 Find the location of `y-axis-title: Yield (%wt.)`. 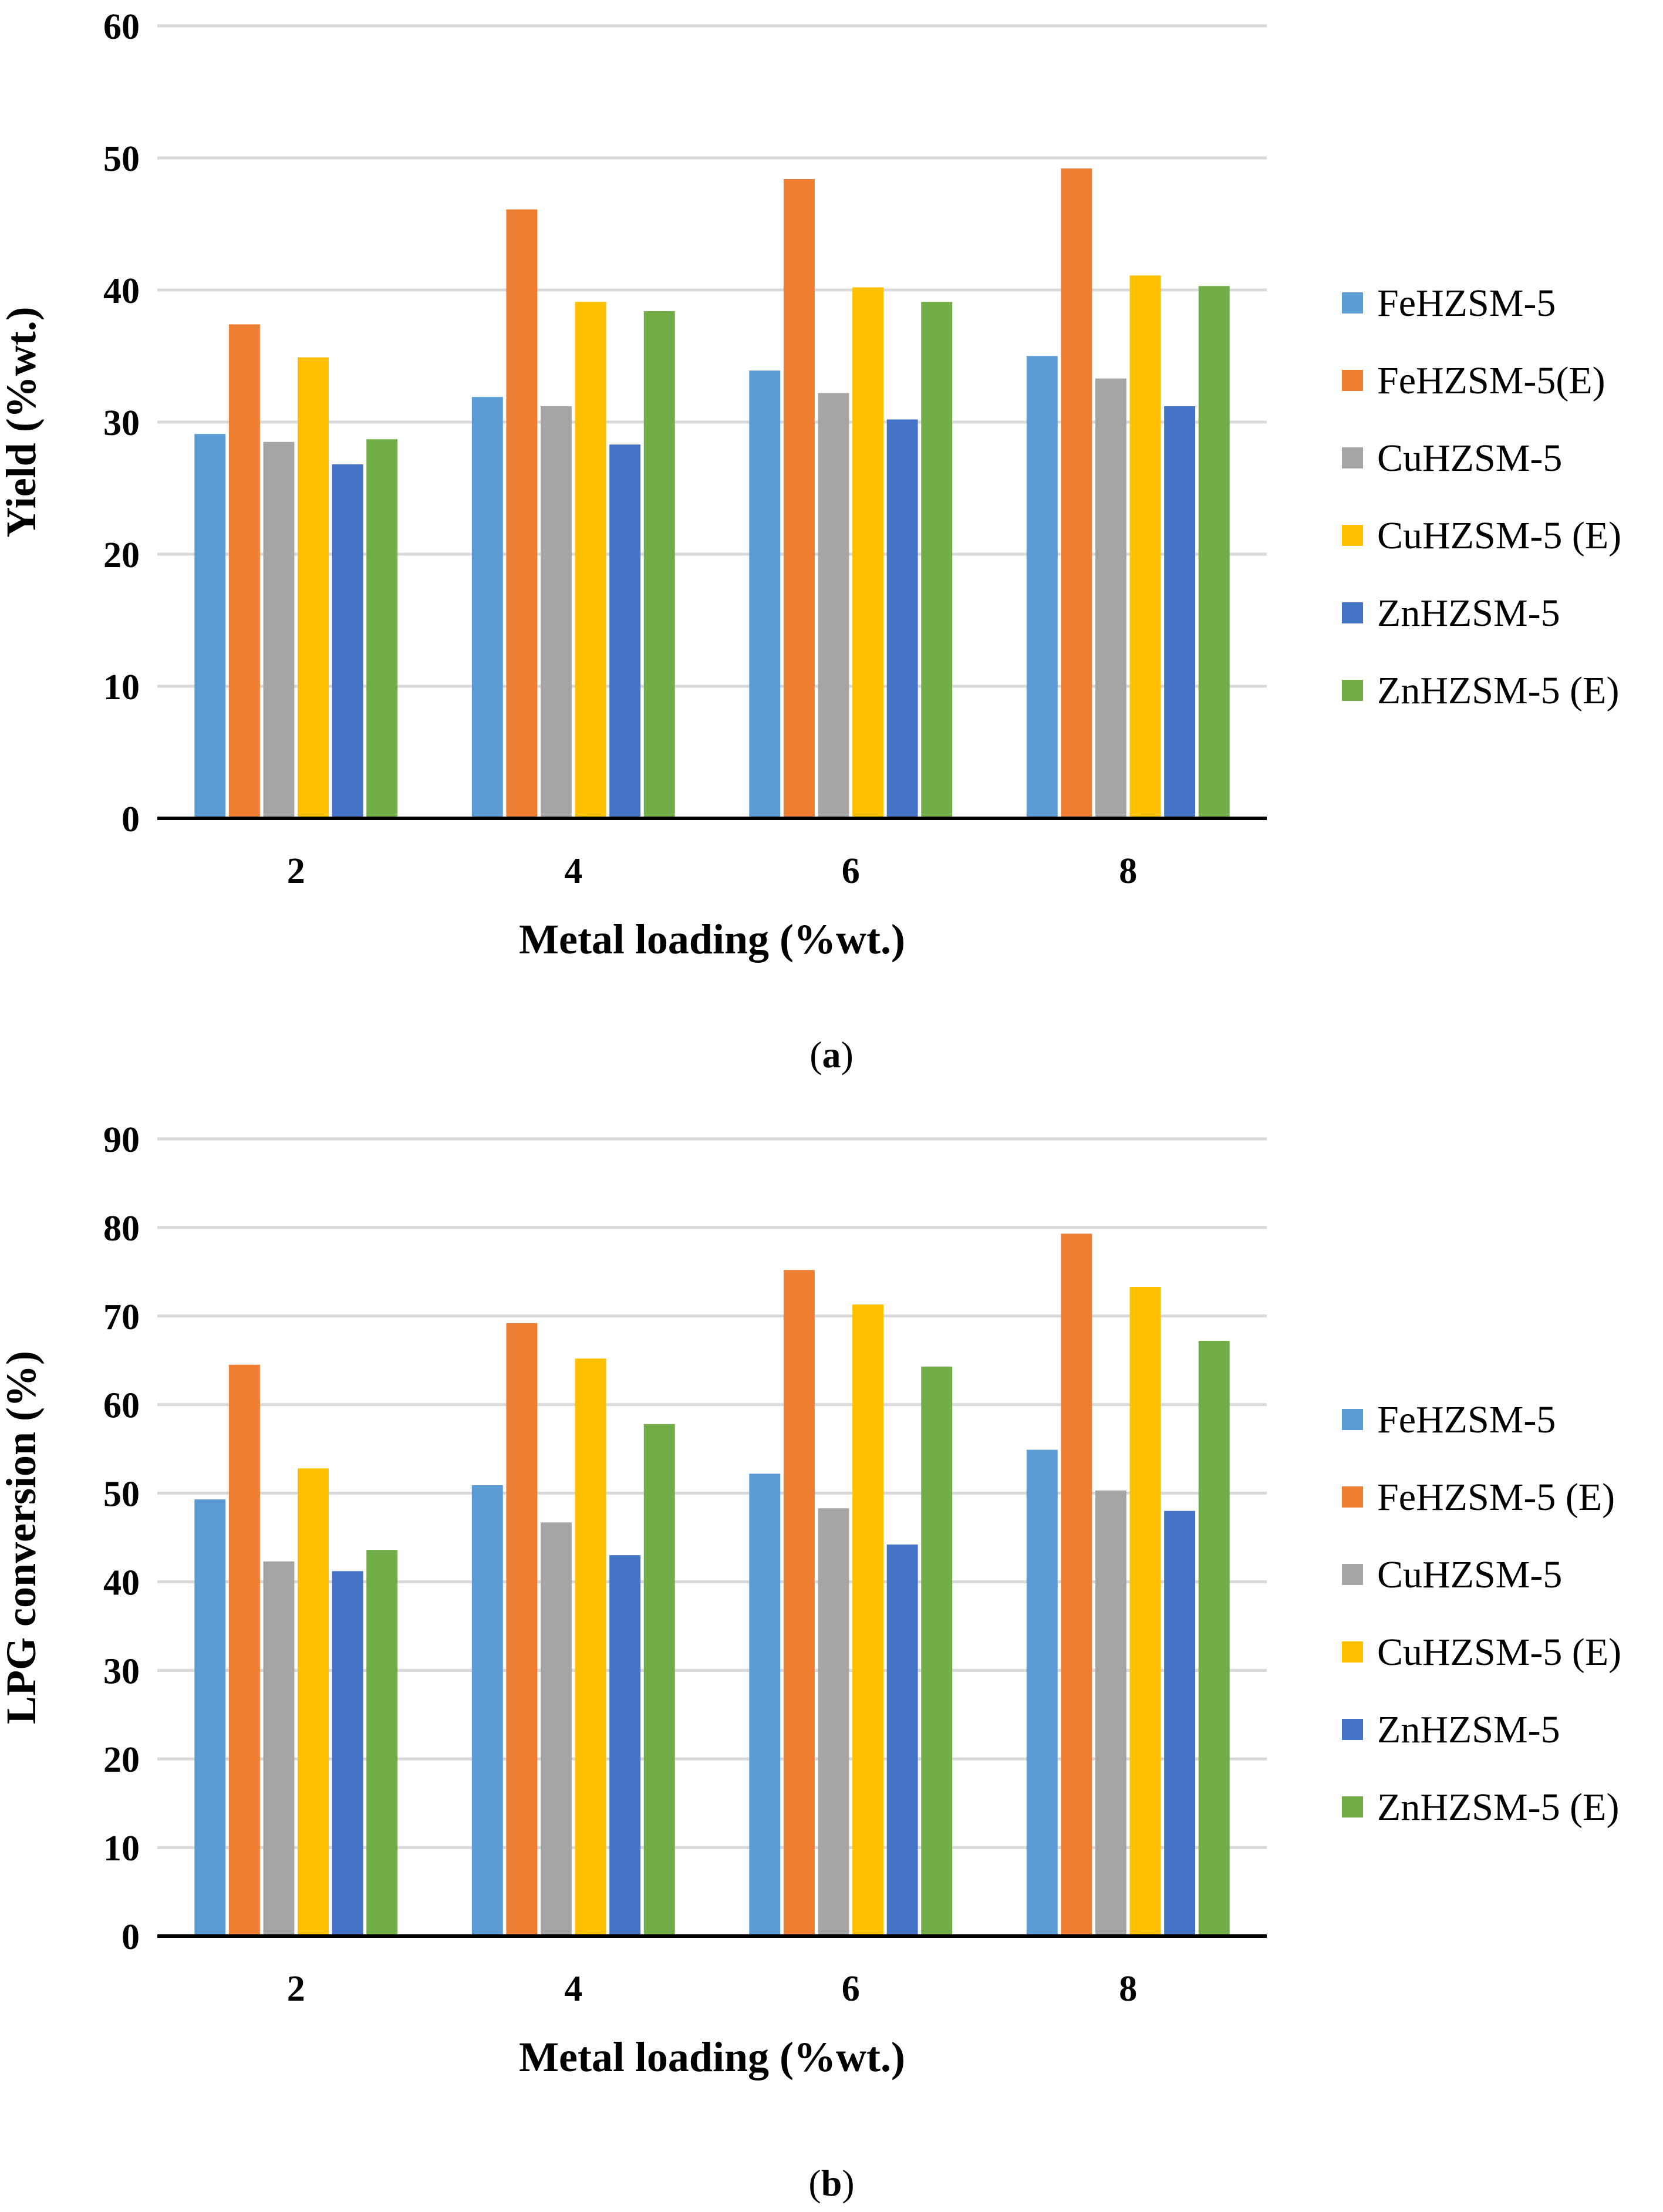

y-axis-title: Yield (%wt.) is located at coordinates (22, 421).